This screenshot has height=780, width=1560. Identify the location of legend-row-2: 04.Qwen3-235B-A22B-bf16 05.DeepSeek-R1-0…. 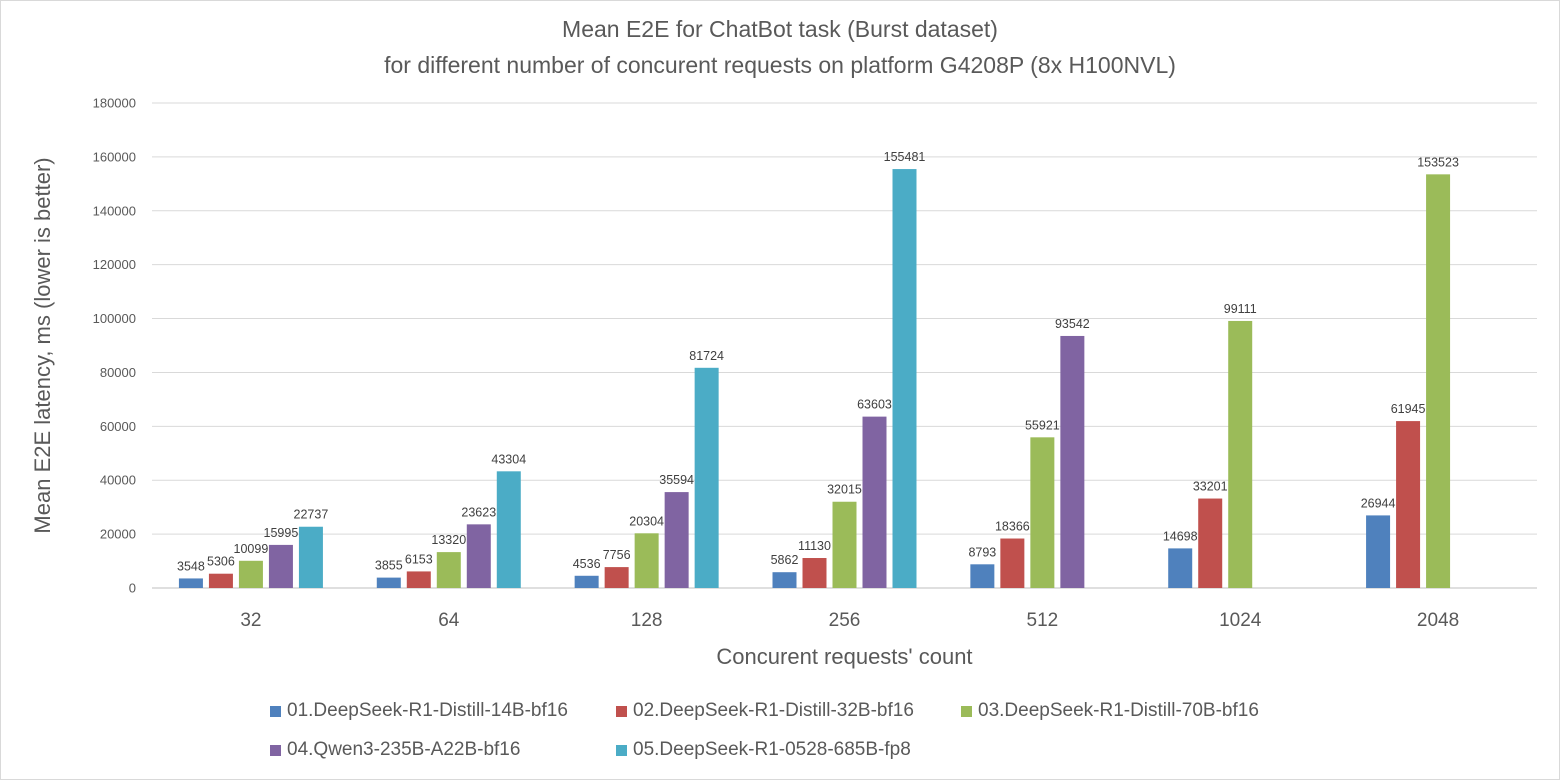
(780, 752).